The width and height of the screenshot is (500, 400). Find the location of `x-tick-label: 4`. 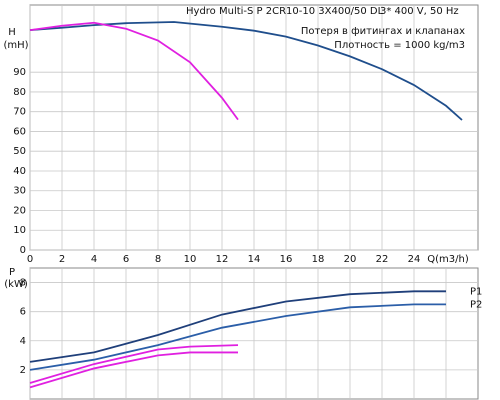

x-tick-label: 4 is located at coordinates (94, 259).